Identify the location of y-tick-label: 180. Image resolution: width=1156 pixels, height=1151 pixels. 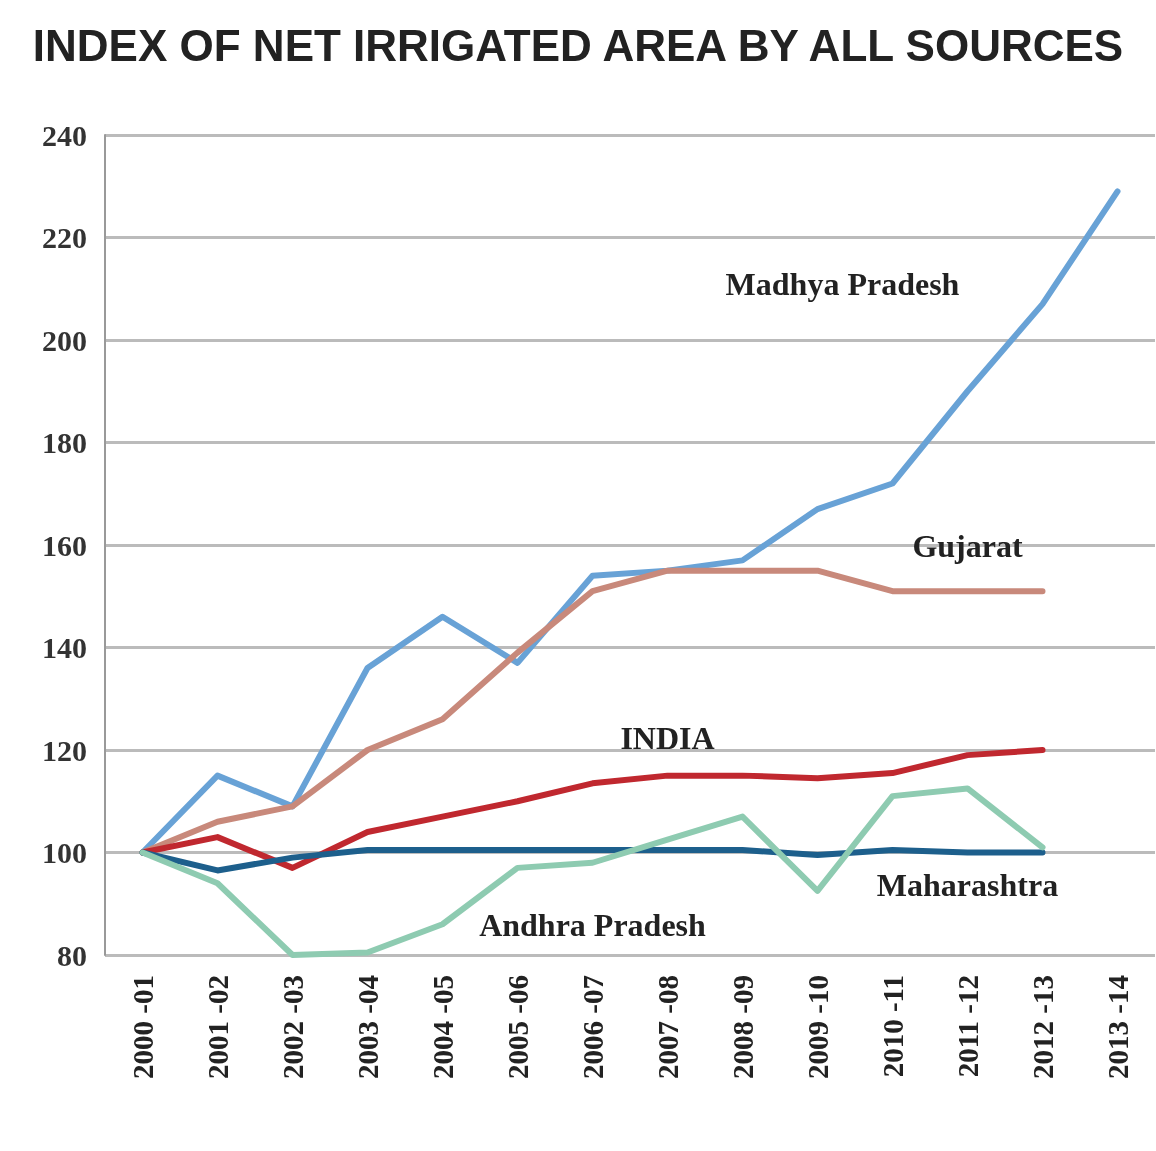
(64, 442).